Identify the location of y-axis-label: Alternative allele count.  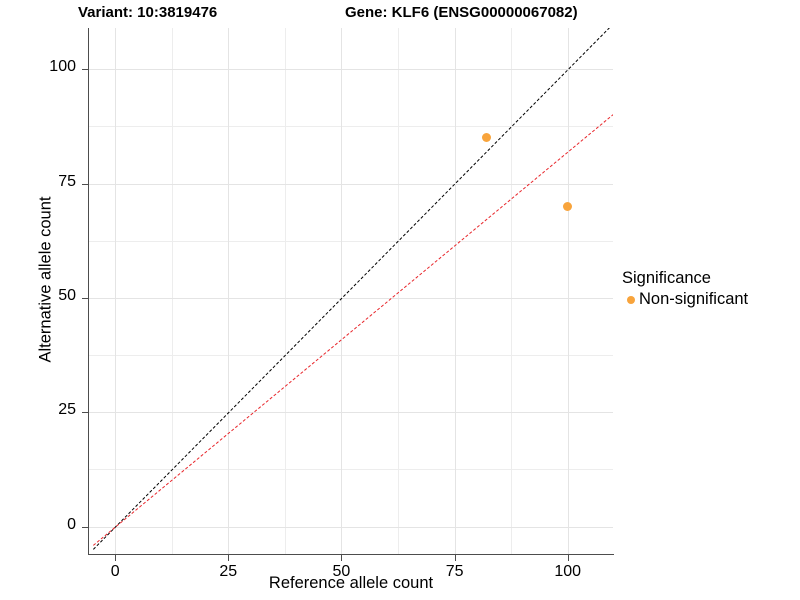
(45, 279).